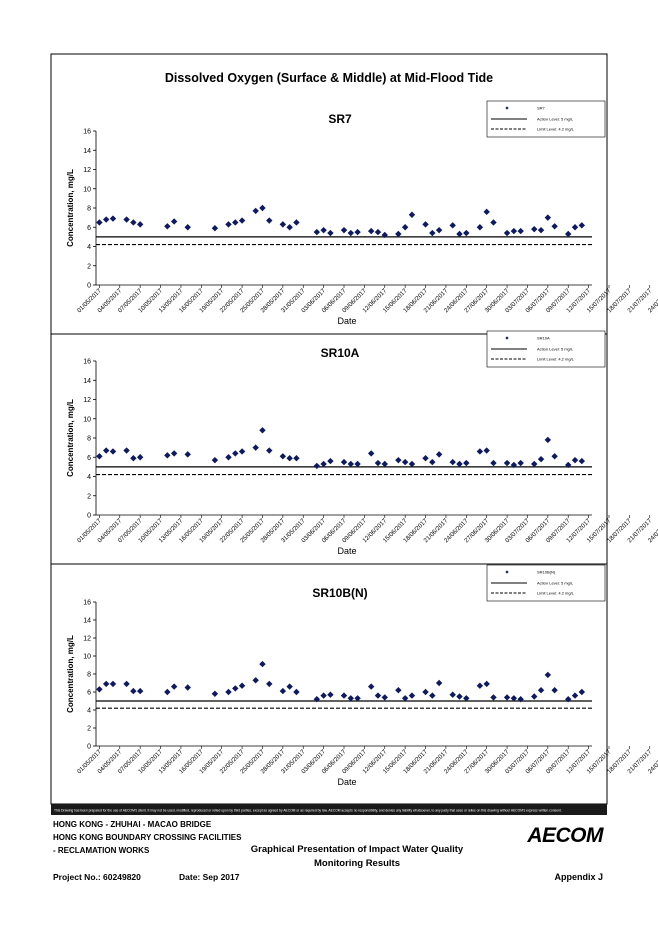 The height and width of the screenshot is (930, 658). I want to click on legend-action-label: Action Level: 5 mg/L, so click(555, 119).